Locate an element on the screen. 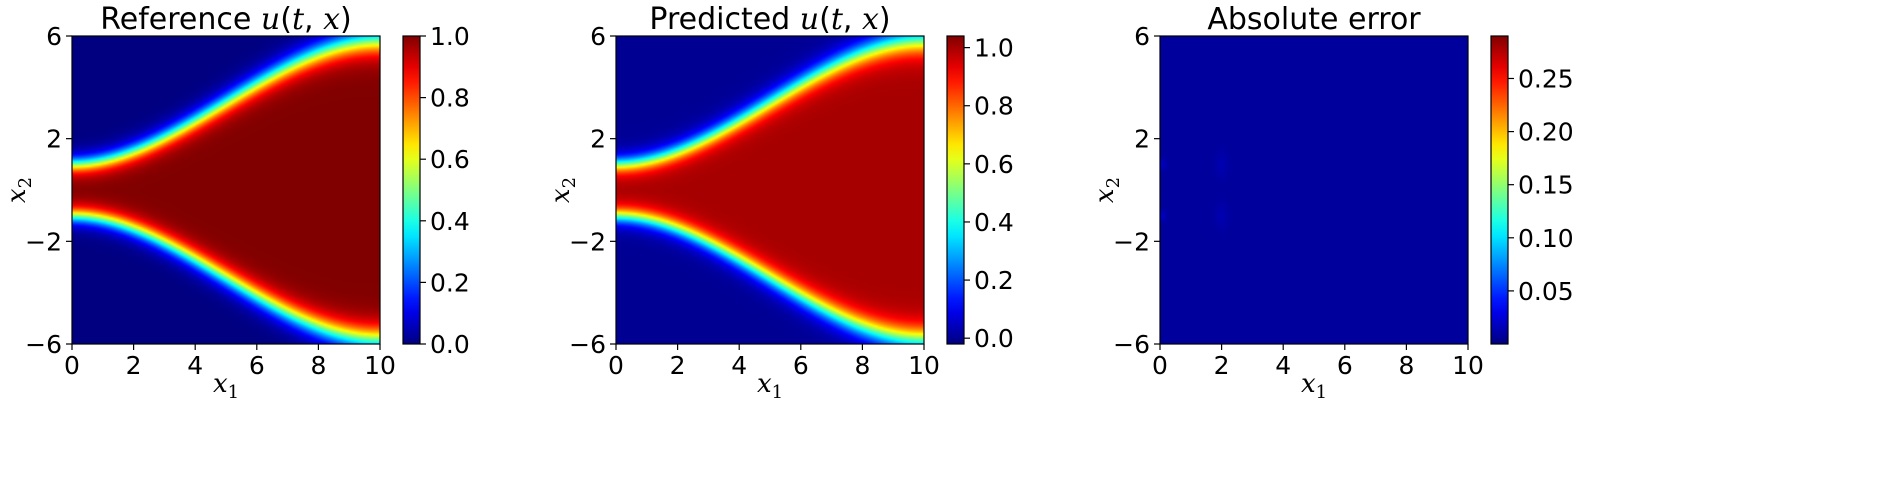 The height and width of the screenshot is (486, 1881). chart-title: Predicted u(t, x) is located at coordinates (769, 19).